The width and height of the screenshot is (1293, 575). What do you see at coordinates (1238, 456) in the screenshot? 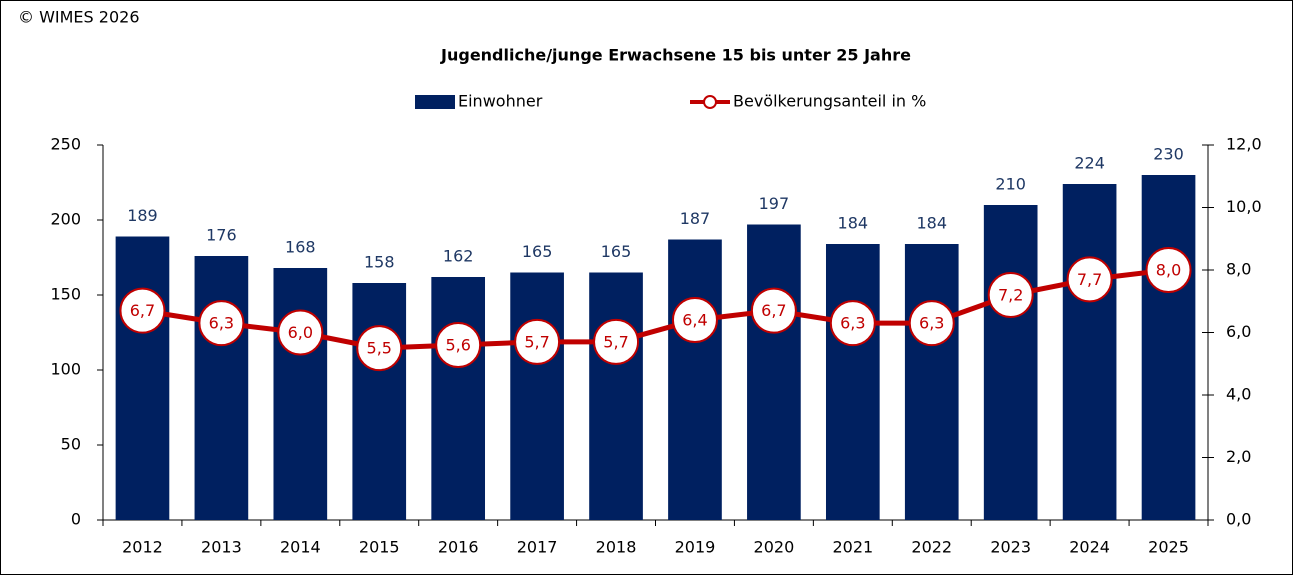
I see `y2-tick-label: 2,0` at bounding box center [1238, 456].